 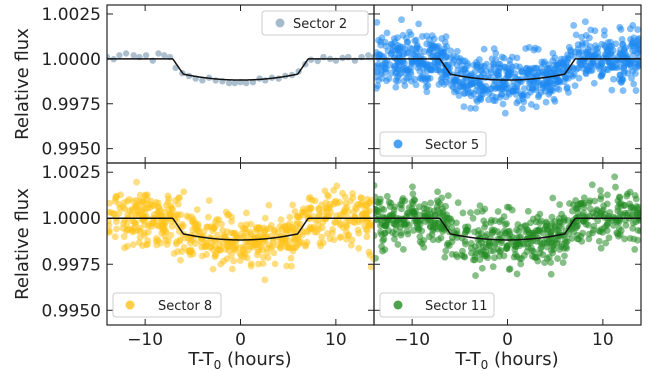 What do you see at coordinates (22, 84) in the screenshot?
I see `y-axis-label-top: Relative flux` at bounding box center [22, 84].